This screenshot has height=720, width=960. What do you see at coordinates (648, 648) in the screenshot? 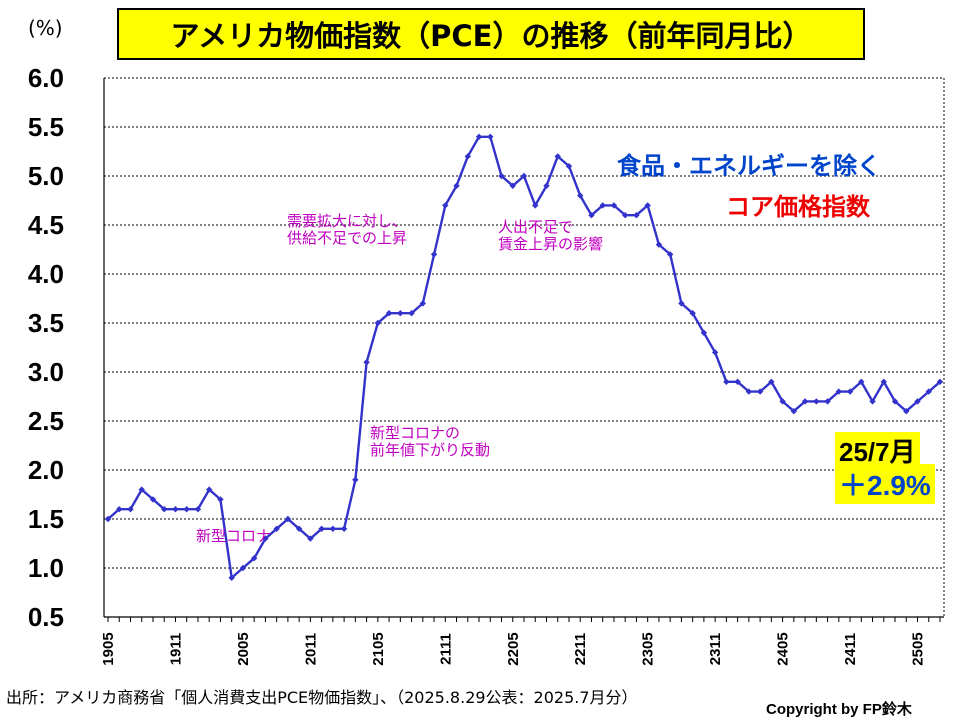
I see `x-tick-label: 2305` at bounding box center [648, 648].